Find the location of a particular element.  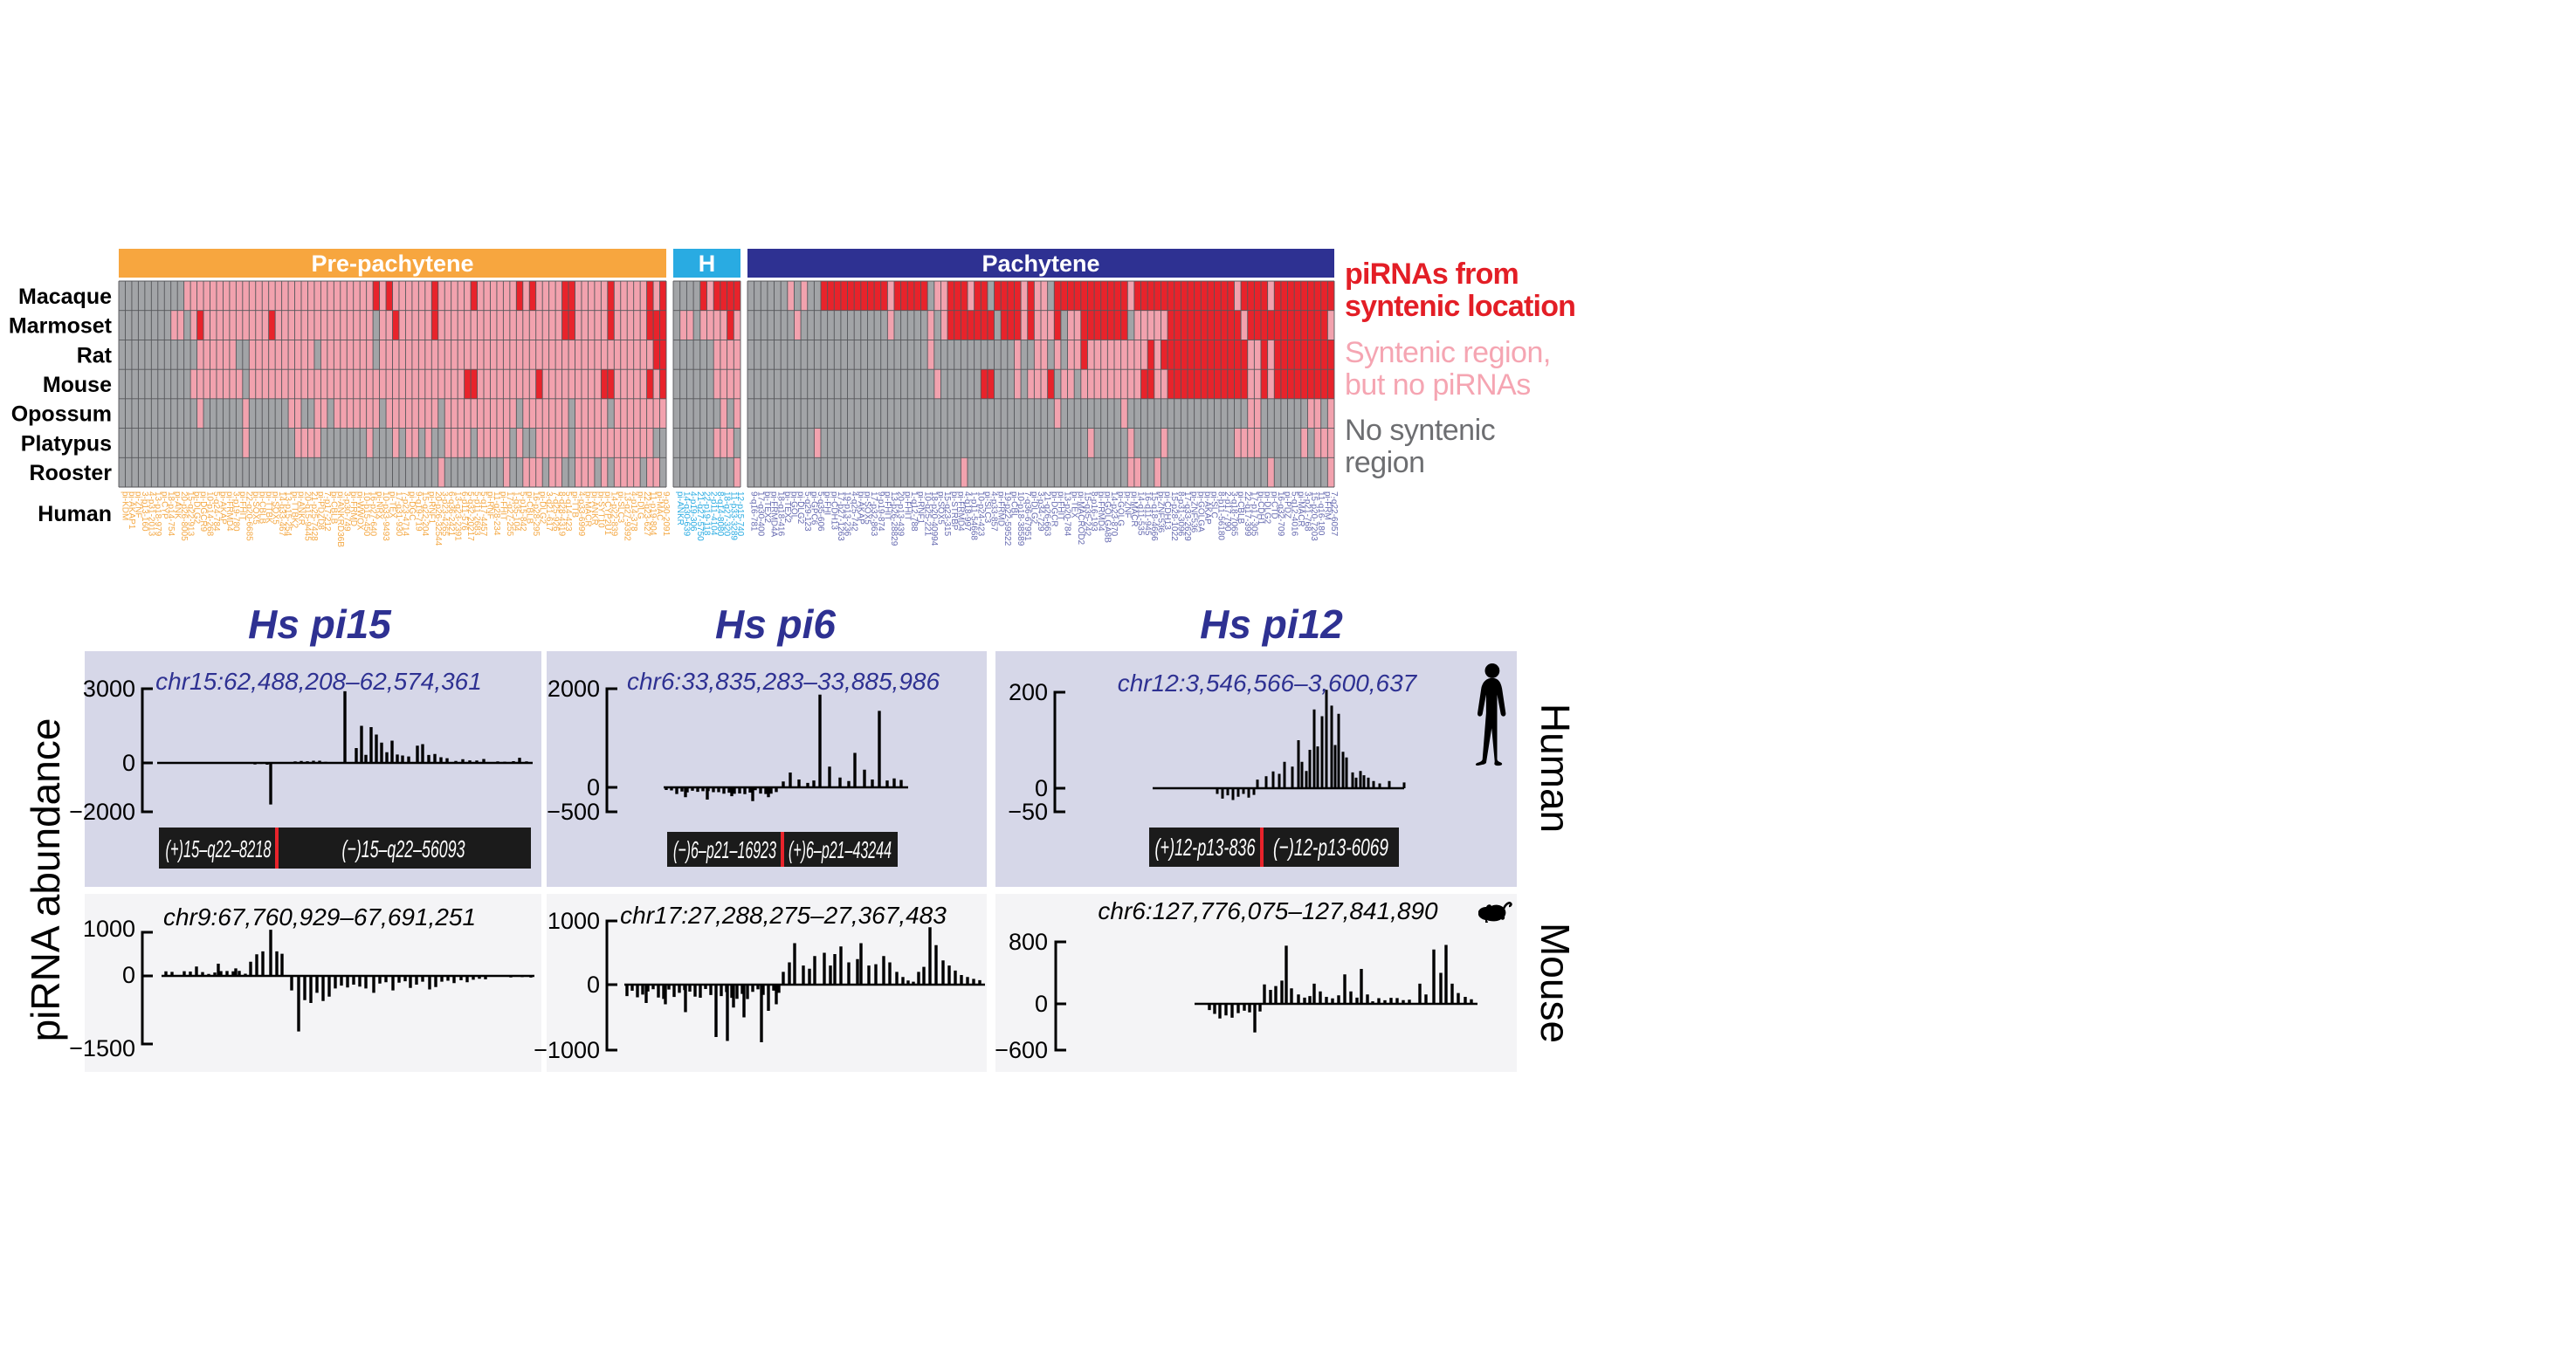

svg-text: 9-q19-719 is located at coordinates (419, 511).